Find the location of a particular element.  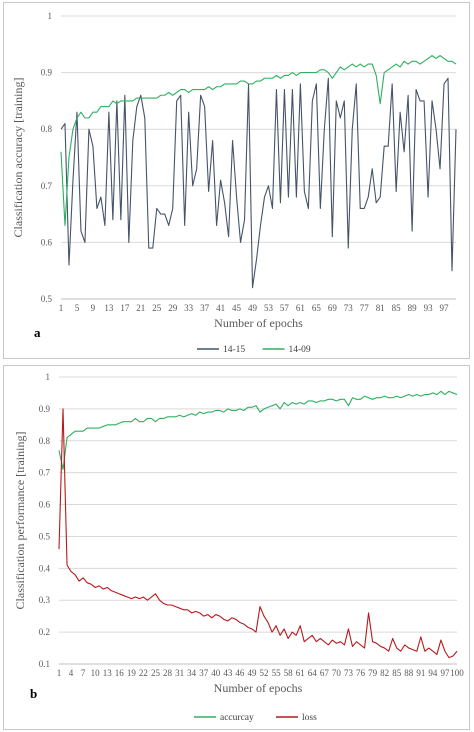

chart-1-xtick-label: 79 is located at coordinates (373, 673).